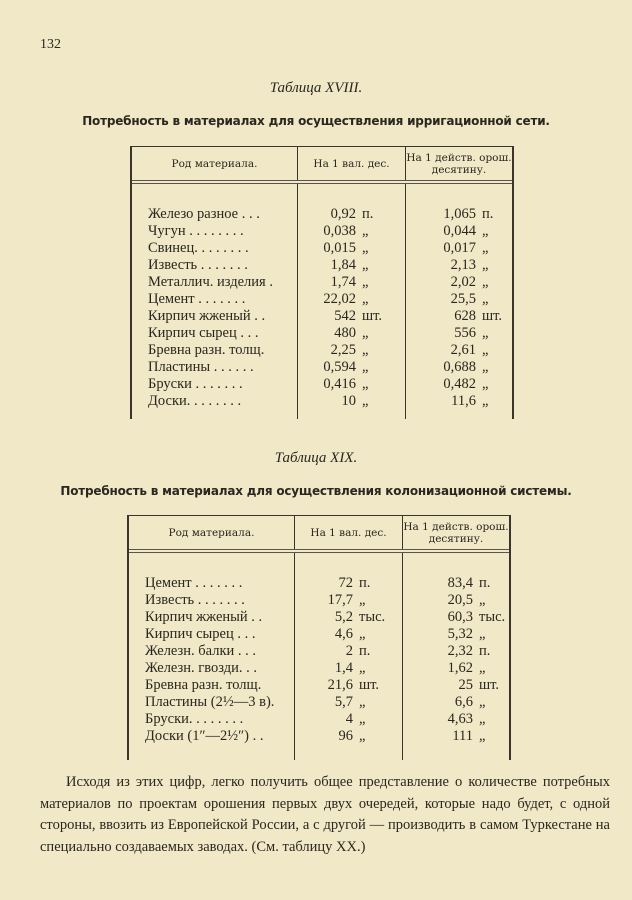  I want to click on table-cell: 25 шт., so click(456, 685).